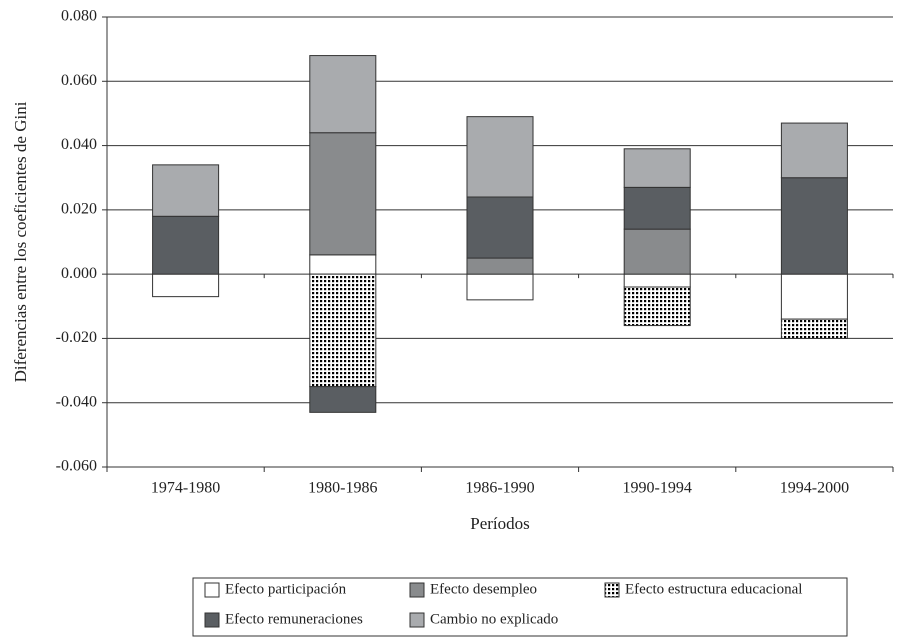 The height and width of the screenshot is (643, 914). Describe the element at coordinates (294, 619) in the screenshot. I see `legend-label: Efecto remuneraciones` at that location.